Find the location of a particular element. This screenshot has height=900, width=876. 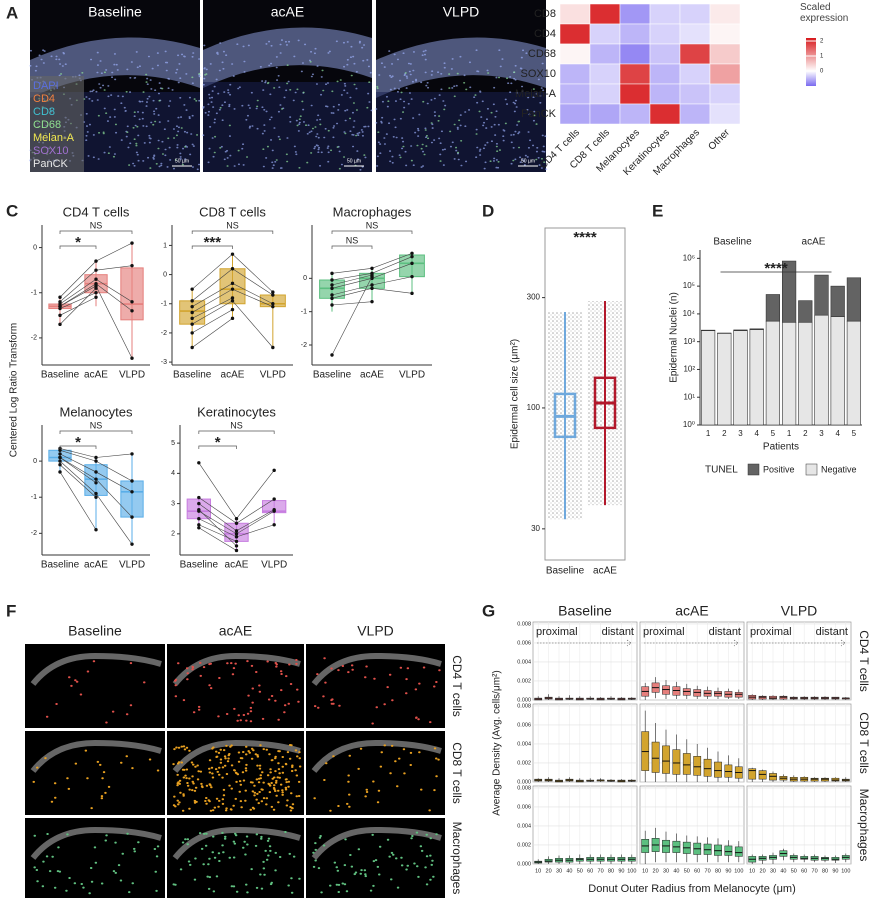

direction-arrow is located at coordinates (691, 643).